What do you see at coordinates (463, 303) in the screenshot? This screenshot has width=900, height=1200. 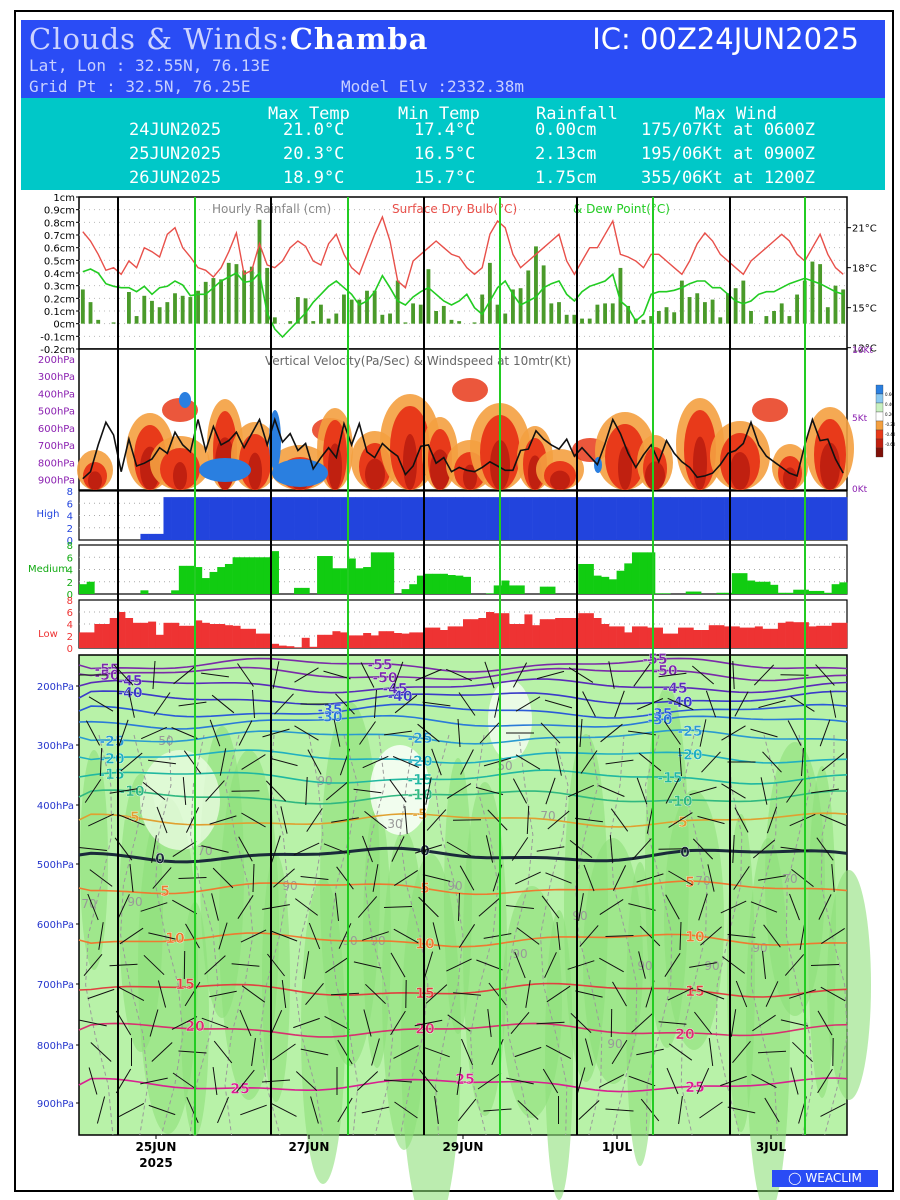 I see `dew-point-line` at bounding box center [463, 303].